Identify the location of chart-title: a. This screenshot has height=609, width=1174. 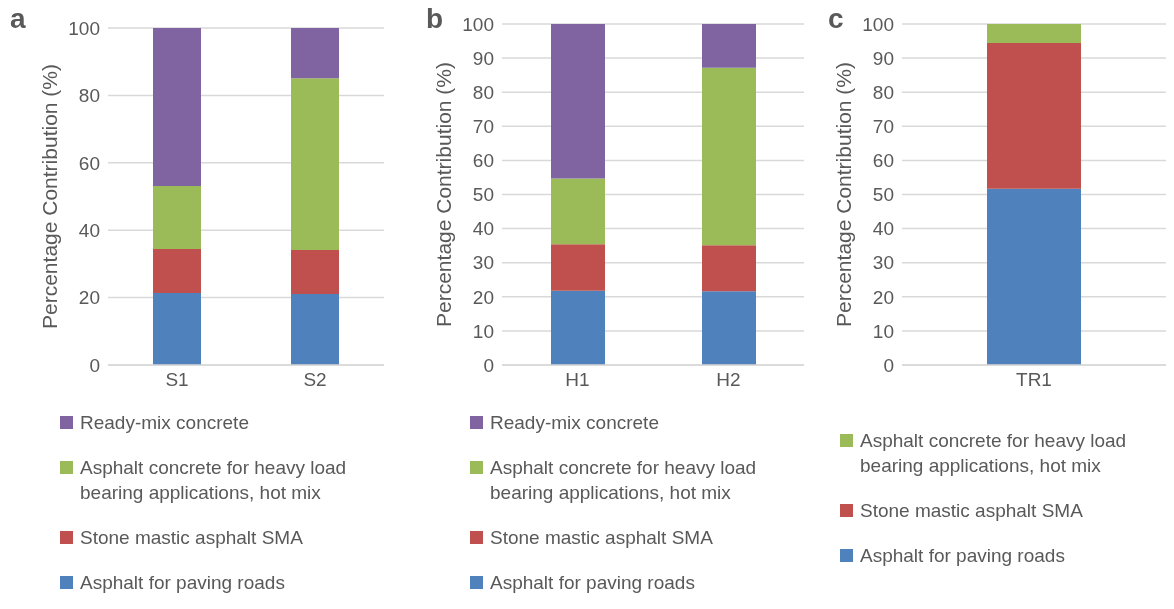
(18, 18).